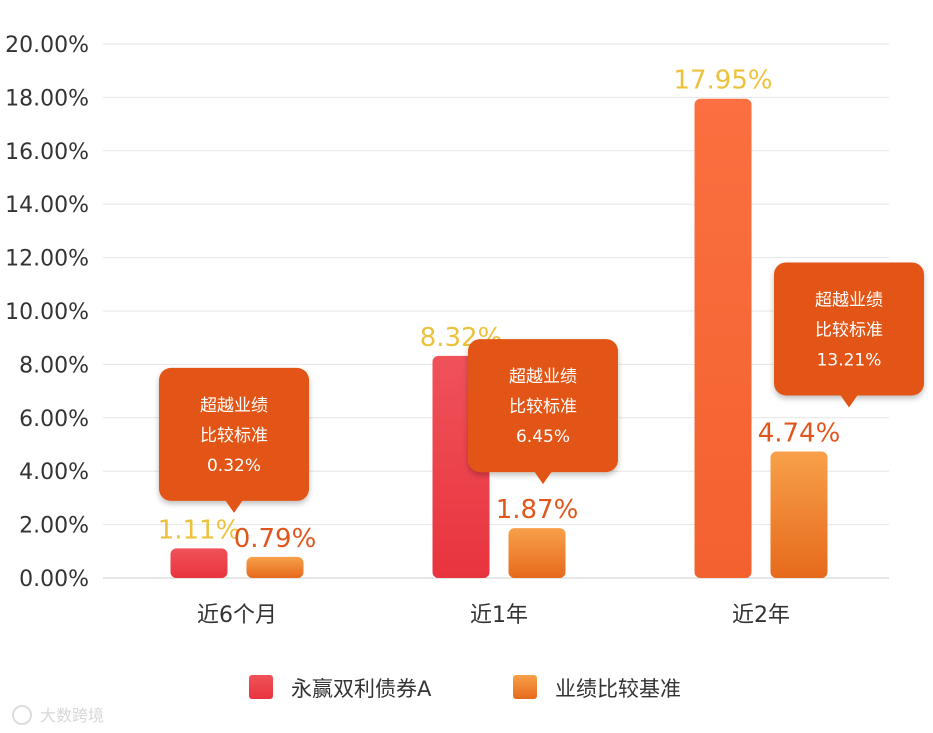  What do you see at coordinates (849, 360) in the screenshot?
I see `callout-text: 13.21%` at bounding box center [849, 360].